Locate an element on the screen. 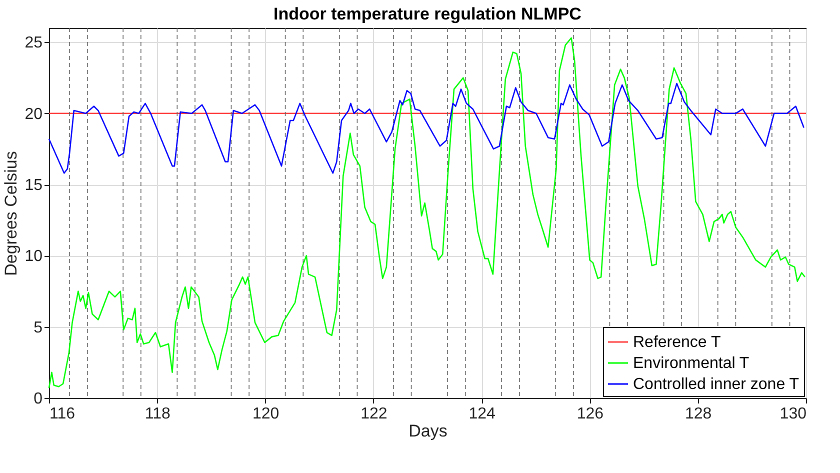  y-tick-label: 5 is located at coordinates (38, 327).